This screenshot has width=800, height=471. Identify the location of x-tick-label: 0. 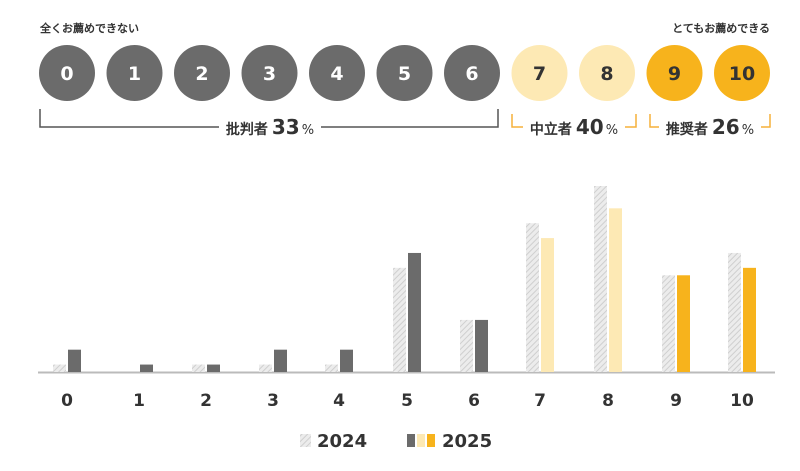
(67, 401).